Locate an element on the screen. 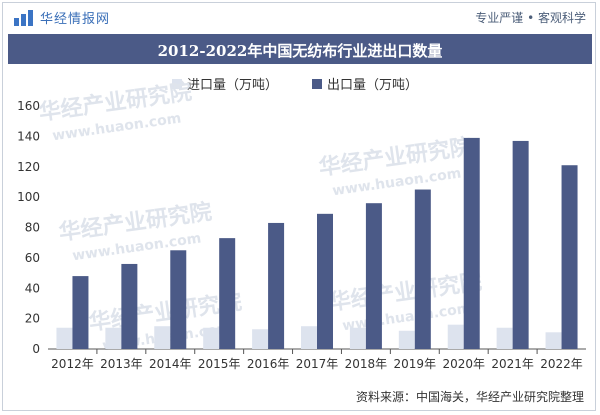 The image size is (600, 415). y-tick-label: 40 is located at coordinates (32, 288).